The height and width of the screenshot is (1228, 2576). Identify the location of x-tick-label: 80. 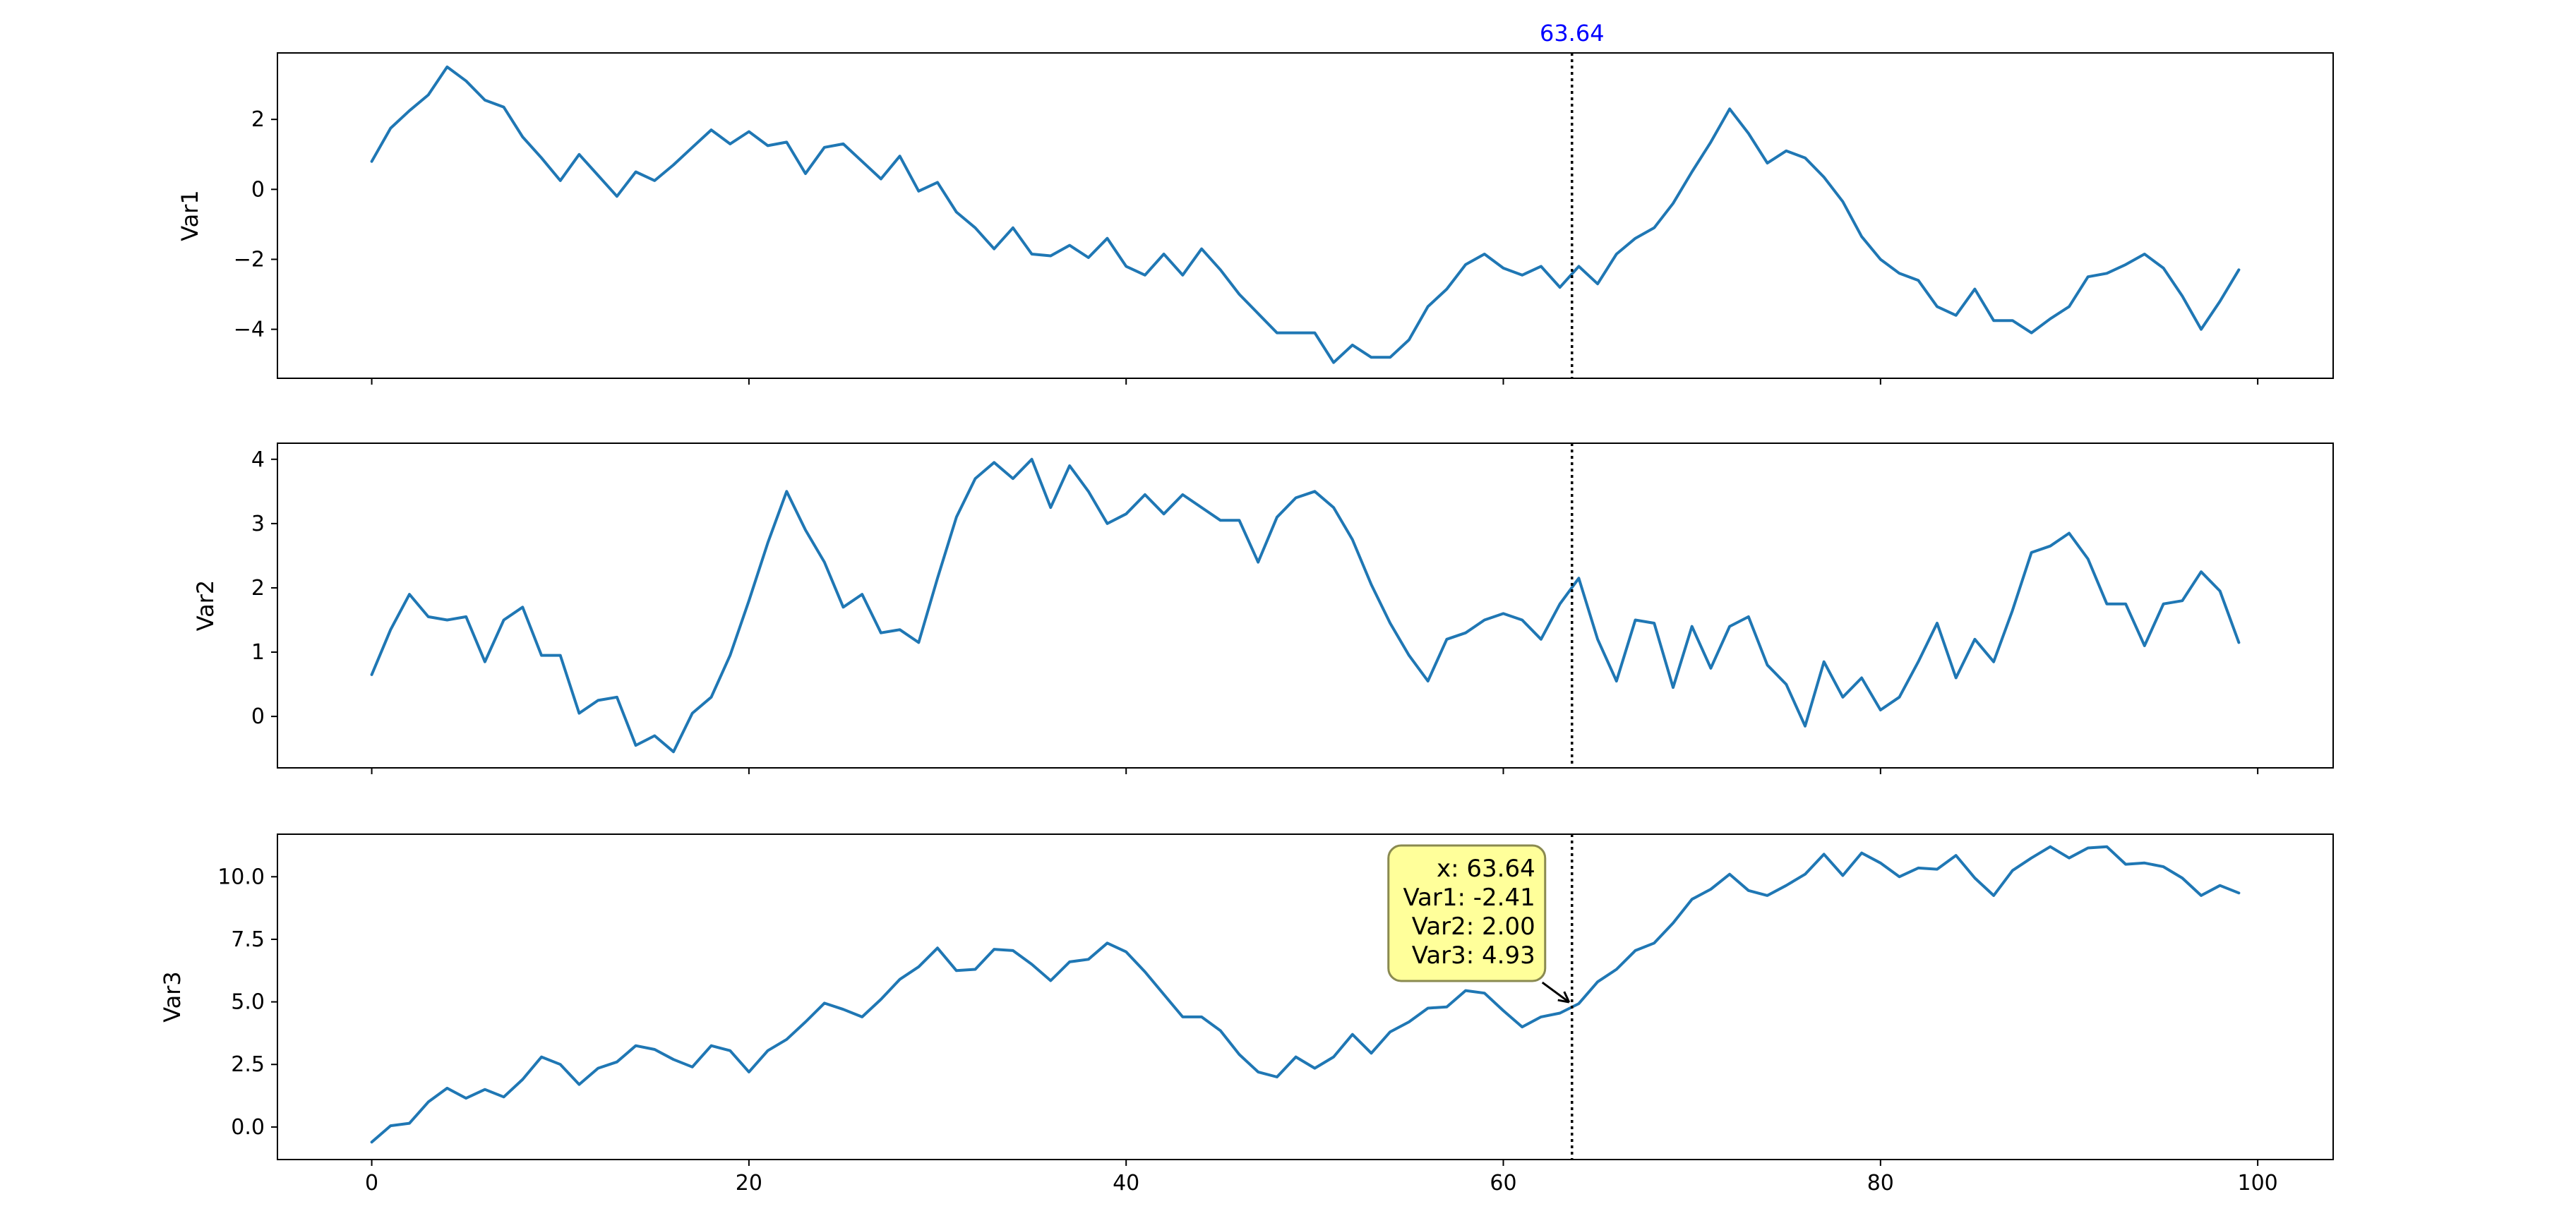
(1880, 1183).